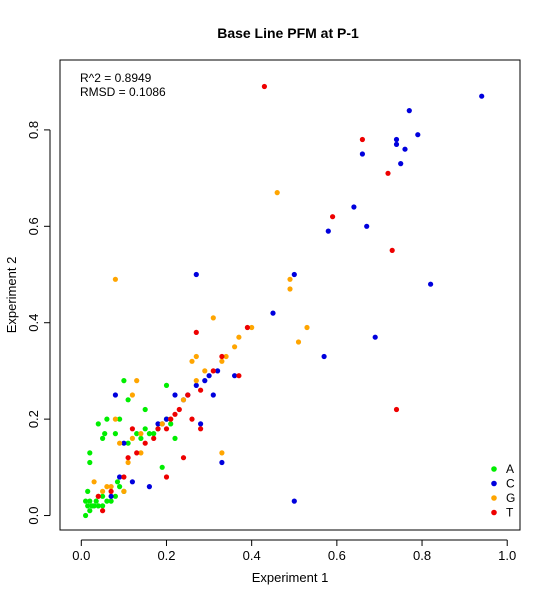  What do you see at coordinates (11, 295) in the screenshot?
I see `y-axis-label: Experiment 2` at bounding box center [11, 295].